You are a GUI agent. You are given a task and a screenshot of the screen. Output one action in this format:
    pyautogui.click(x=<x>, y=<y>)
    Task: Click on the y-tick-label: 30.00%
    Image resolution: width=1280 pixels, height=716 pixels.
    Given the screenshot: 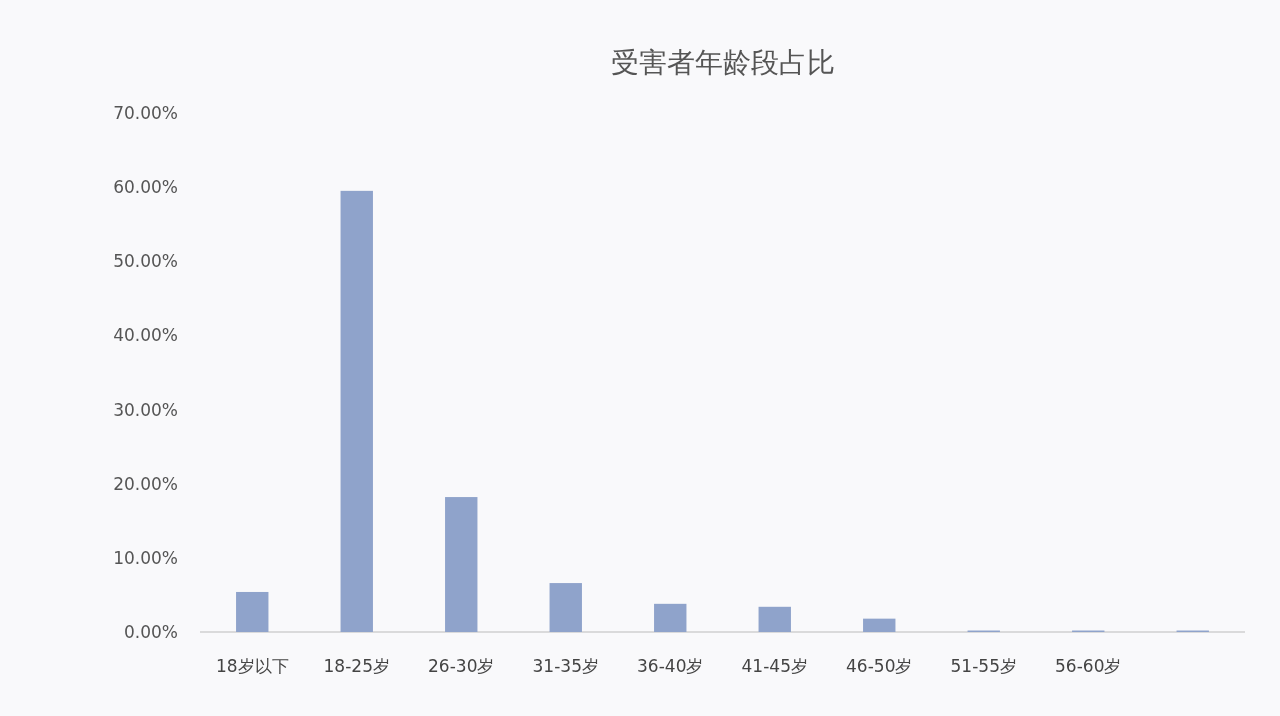 What is the action you would take?
    pyautogui.click(x=145, y=409)
    